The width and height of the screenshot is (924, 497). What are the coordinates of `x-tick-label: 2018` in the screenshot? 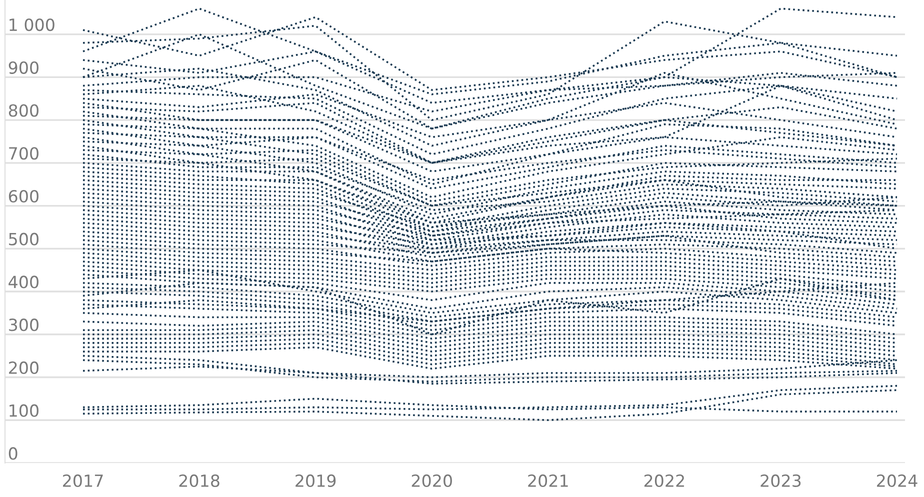 It's located at (199, 481).